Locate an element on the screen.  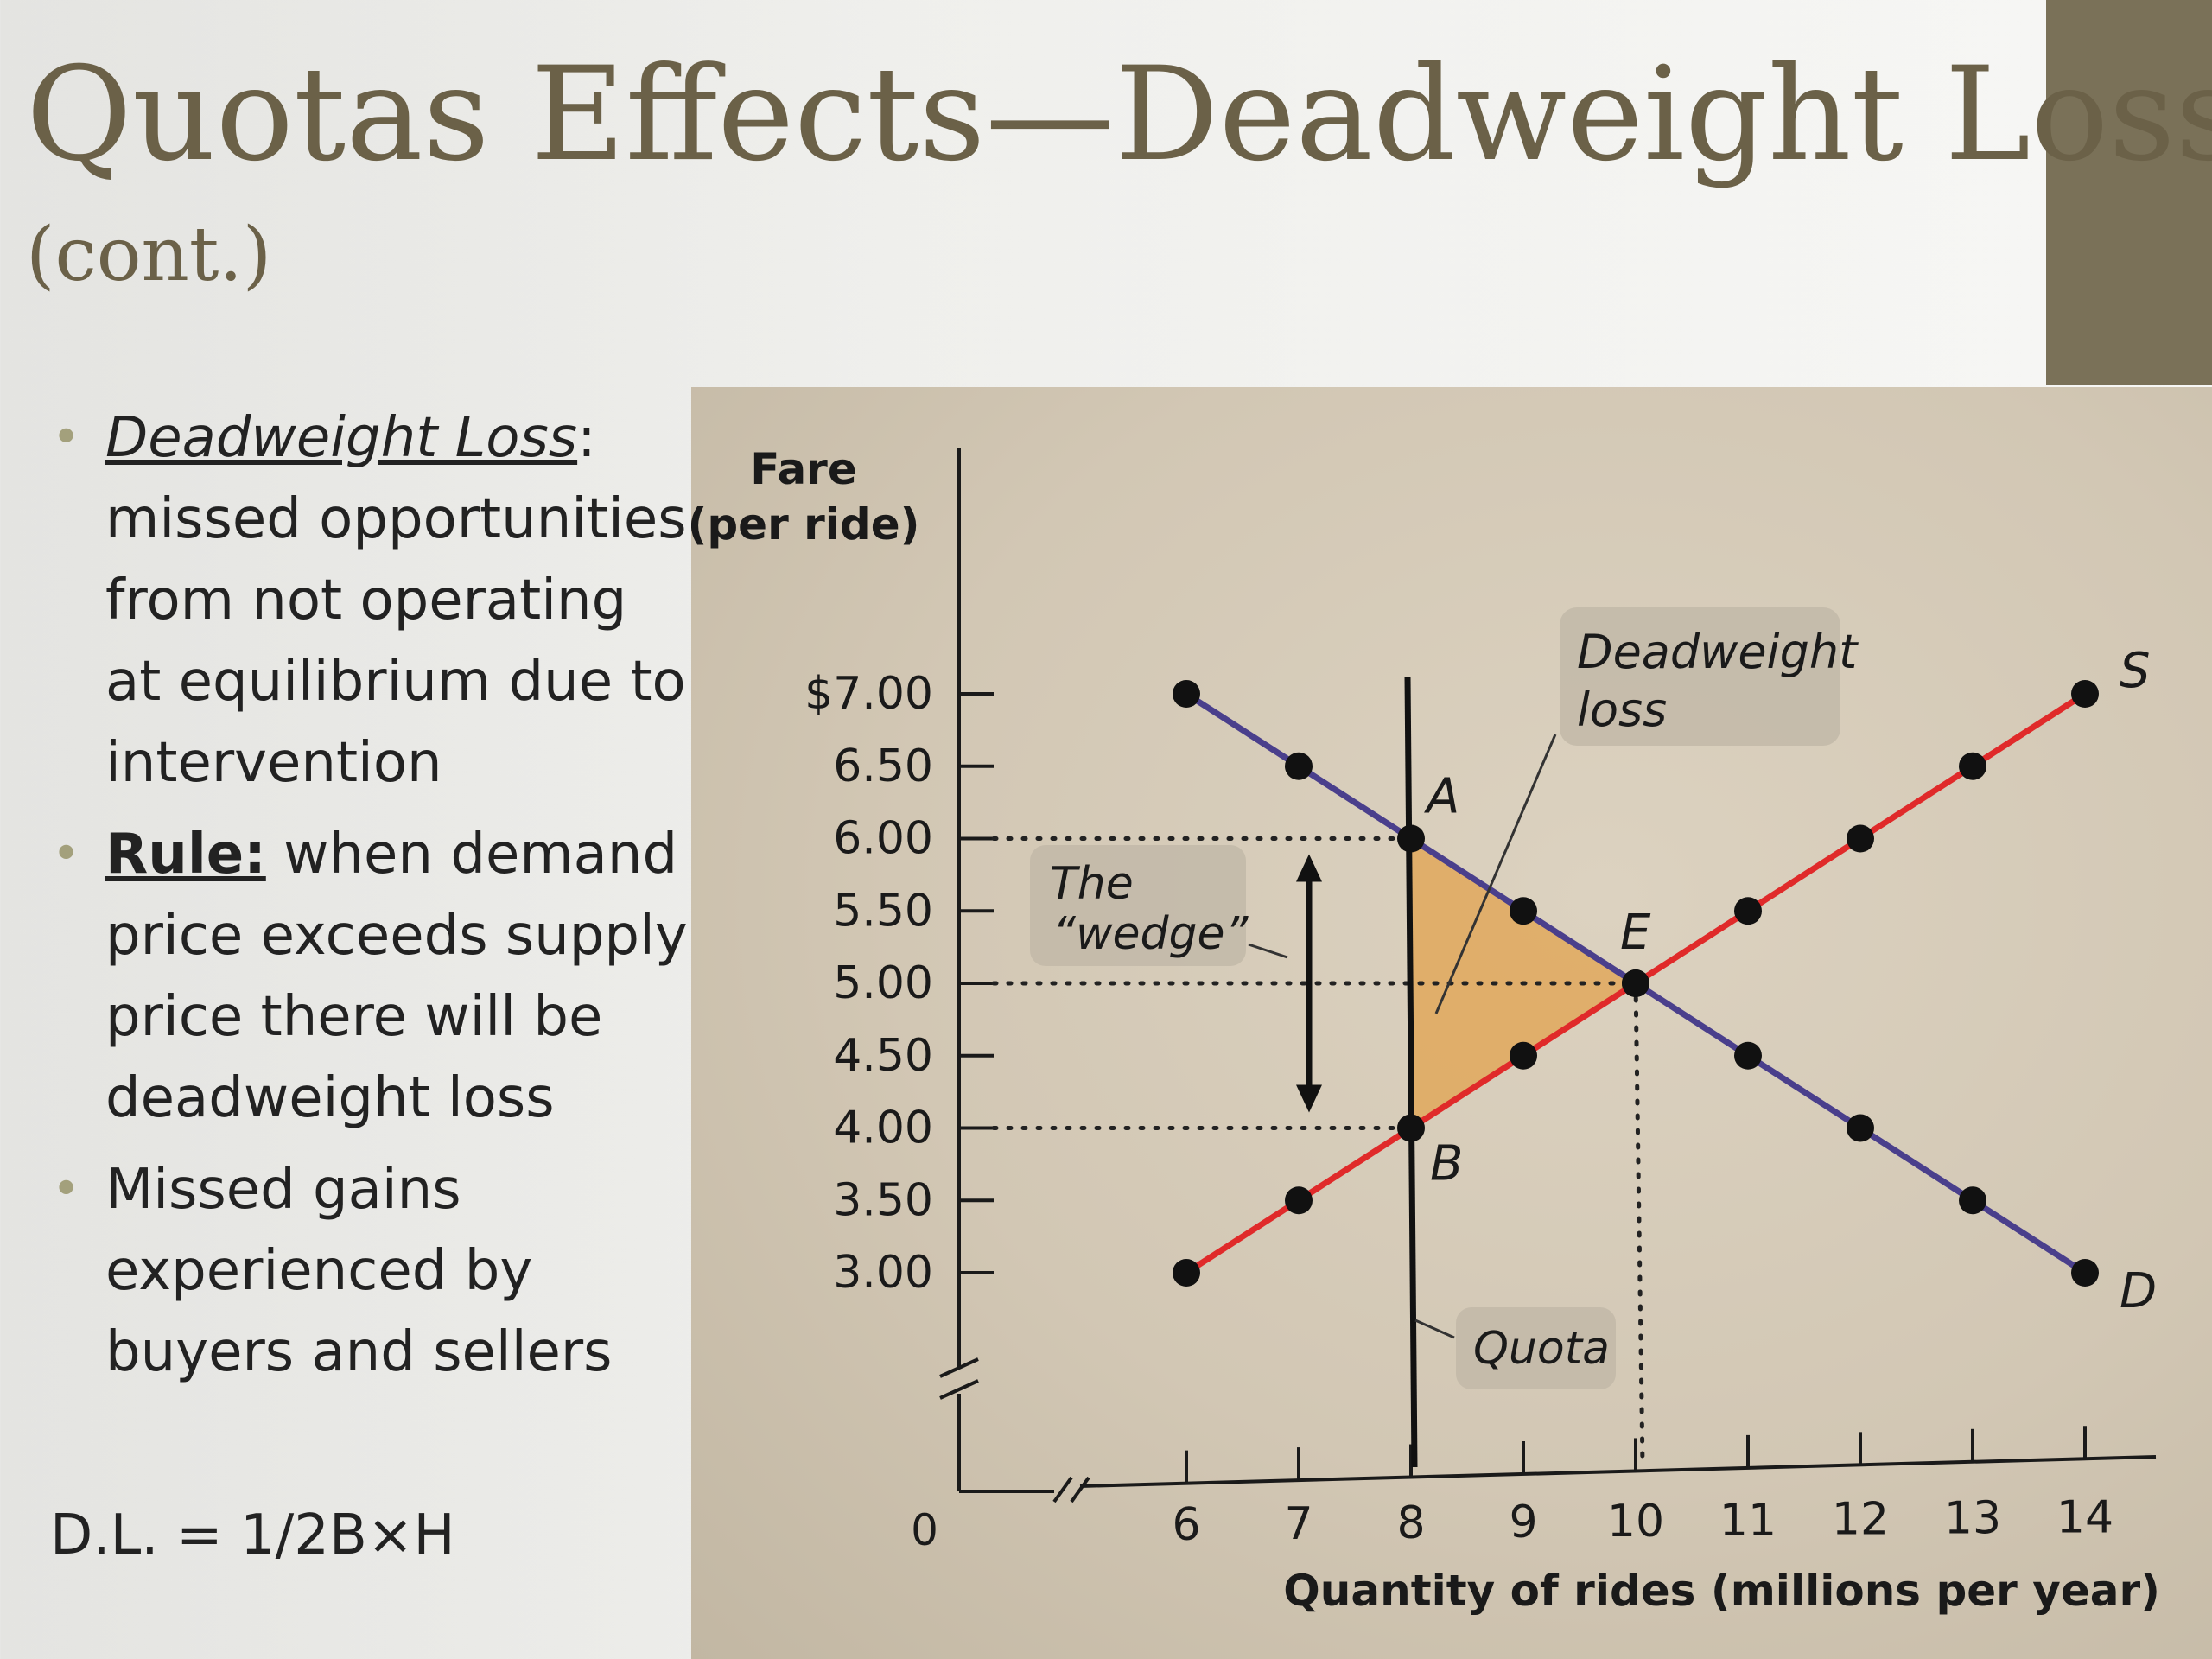
wedge-label-line1: The is located at coordinates (1092, 884).